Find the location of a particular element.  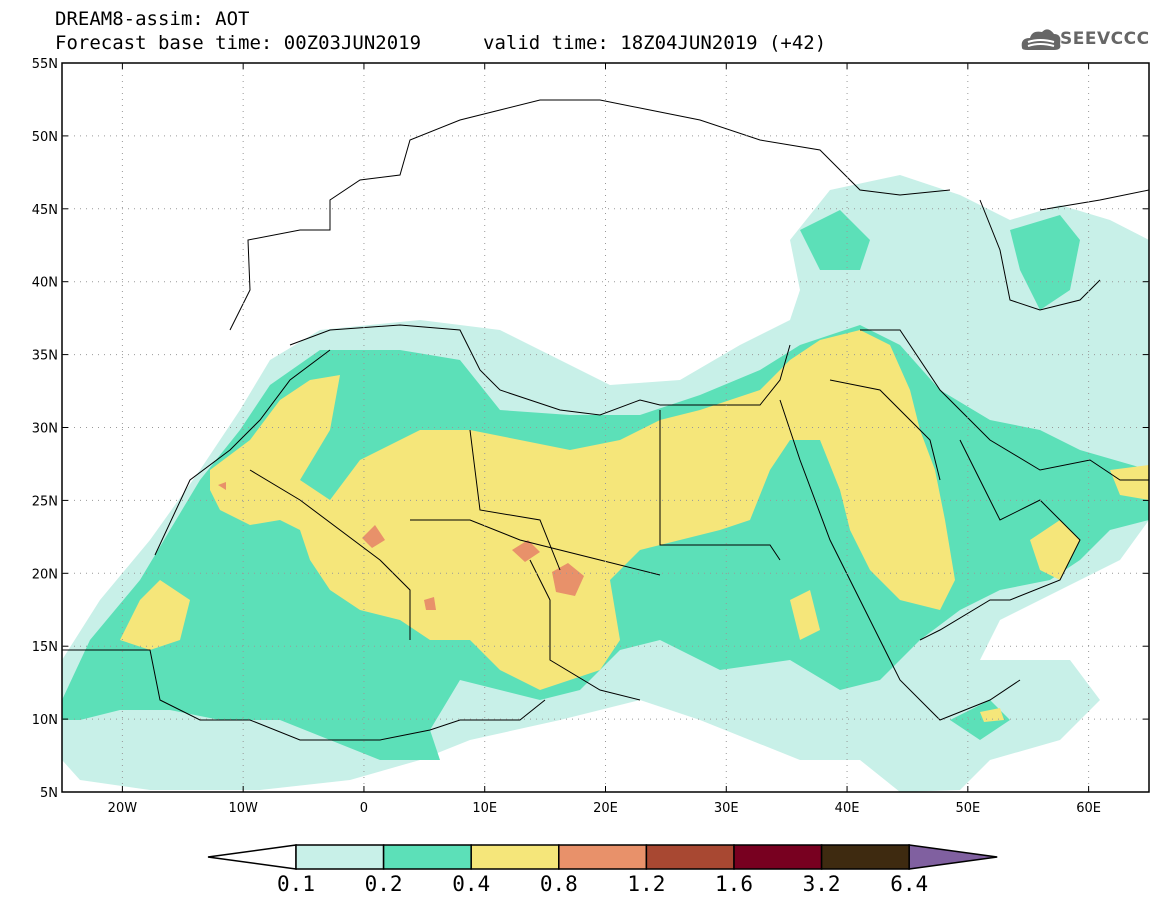

lat-tick-label: 15N is located at coordinates (45, 647).